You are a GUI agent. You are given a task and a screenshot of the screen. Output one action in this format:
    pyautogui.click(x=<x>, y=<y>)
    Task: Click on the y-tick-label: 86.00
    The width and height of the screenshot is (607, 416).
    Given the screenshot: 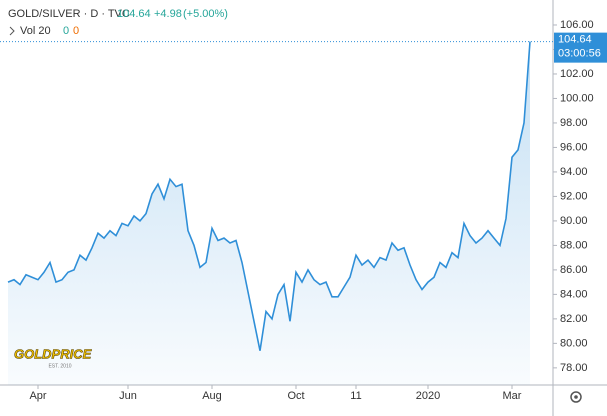 What is the action you would take?
    pyautogui.click(x=574, y=270)
    